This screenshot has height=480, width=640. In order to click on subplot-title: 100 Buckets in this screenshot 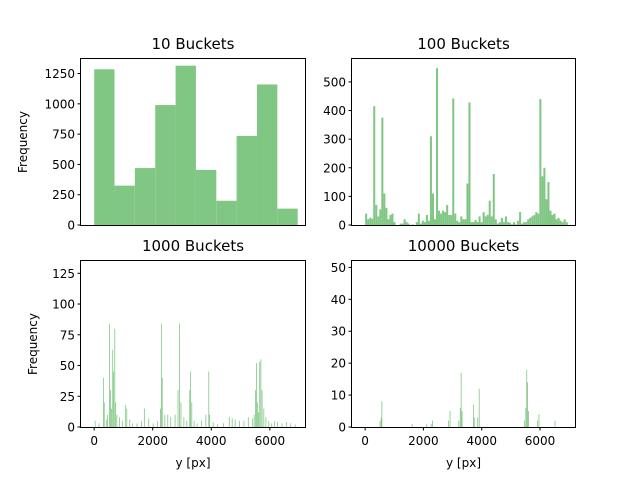, I will do `click(463, 44)`.